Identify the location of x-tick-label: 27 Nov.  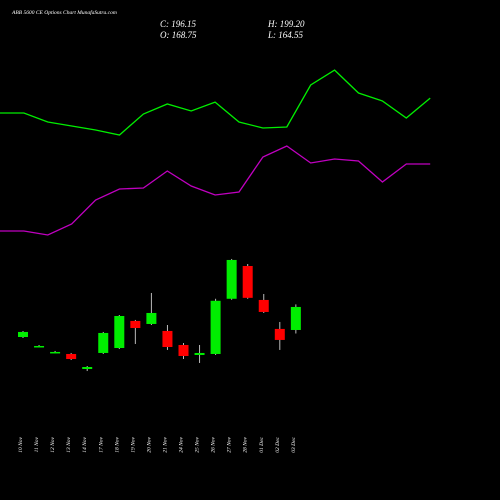
(230, 444).